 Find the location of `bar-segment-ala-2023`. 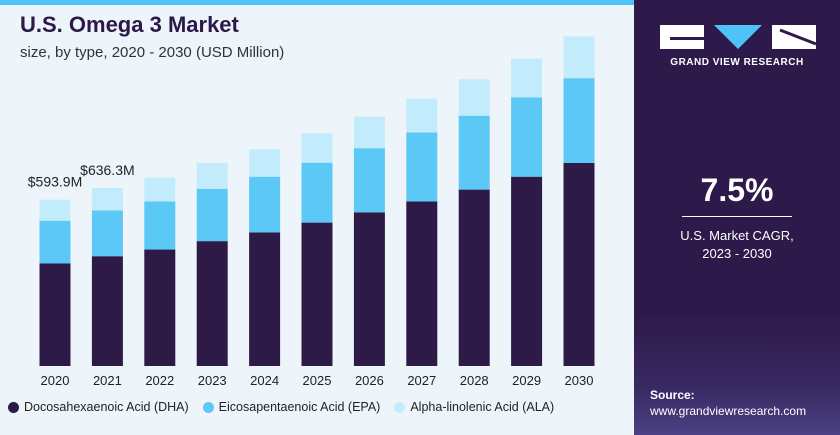

bar-segment-ala-2023 is located at coordinates (212, 176).